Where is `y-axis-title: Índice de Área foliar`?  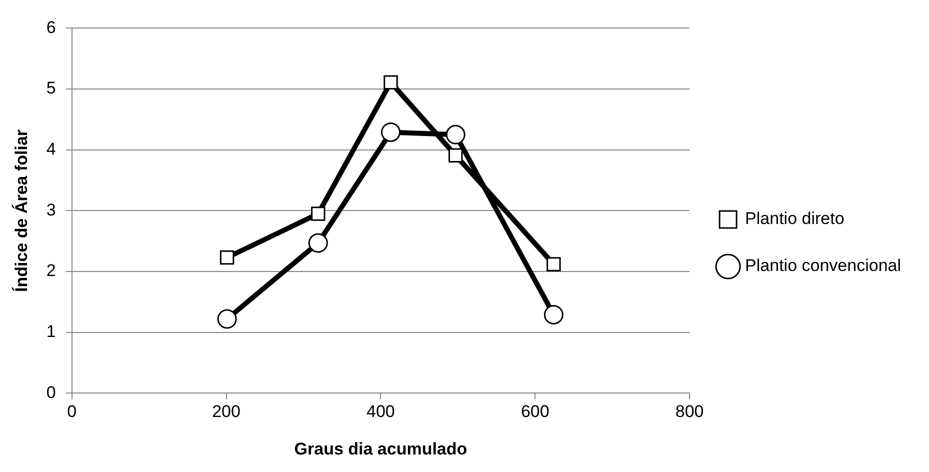
y-axis-title: Índice de Área foliar is located at coordinates (20, 210).